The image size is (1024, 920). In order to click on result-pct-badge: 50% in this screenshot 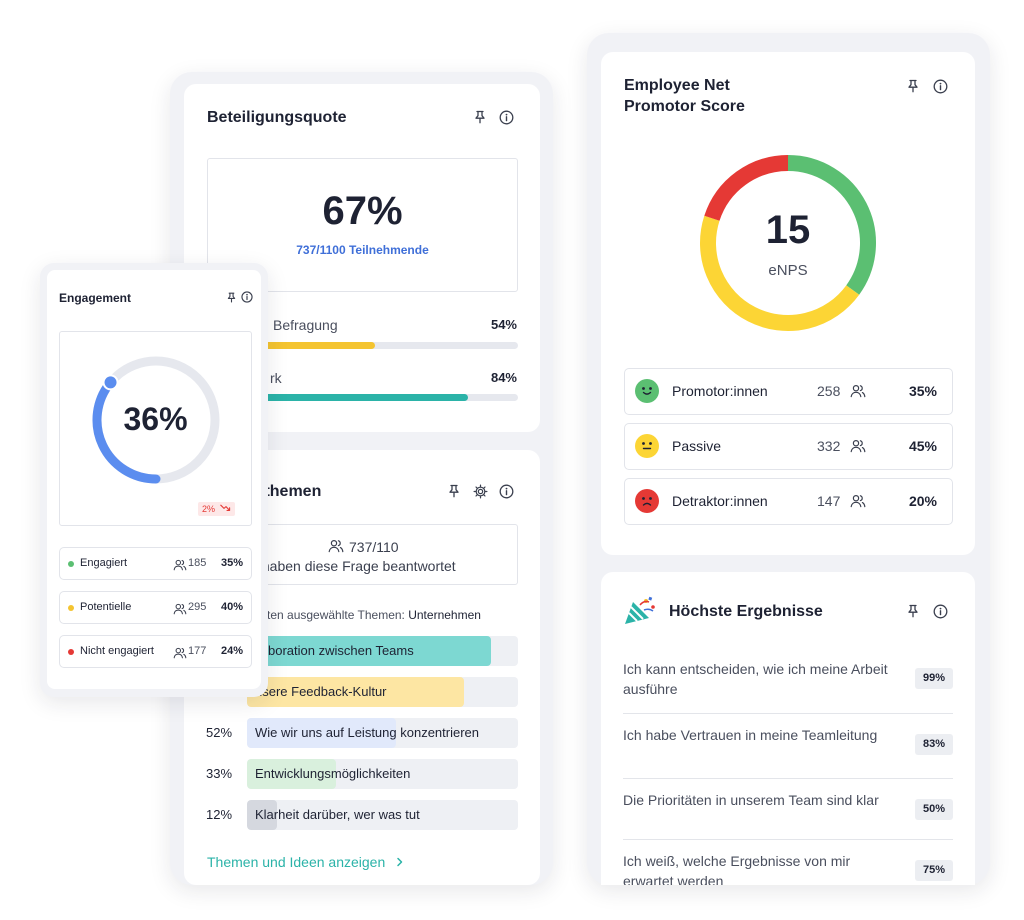, I will do `click(934, 809)`.